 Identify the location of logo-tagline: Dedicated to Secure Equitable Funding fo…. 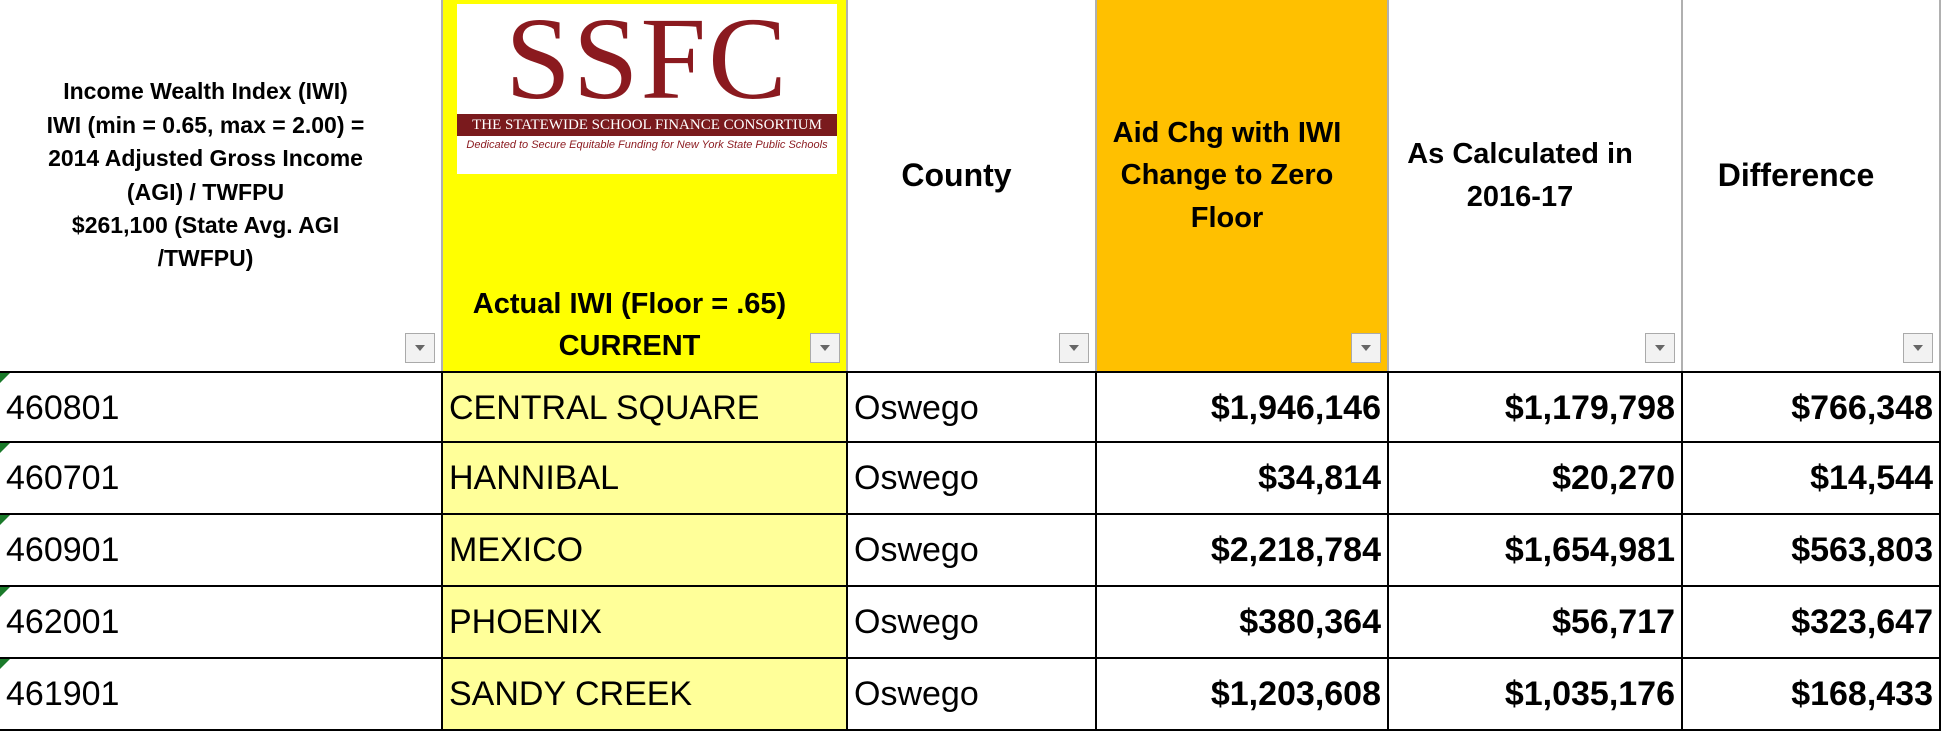
(647, 145).